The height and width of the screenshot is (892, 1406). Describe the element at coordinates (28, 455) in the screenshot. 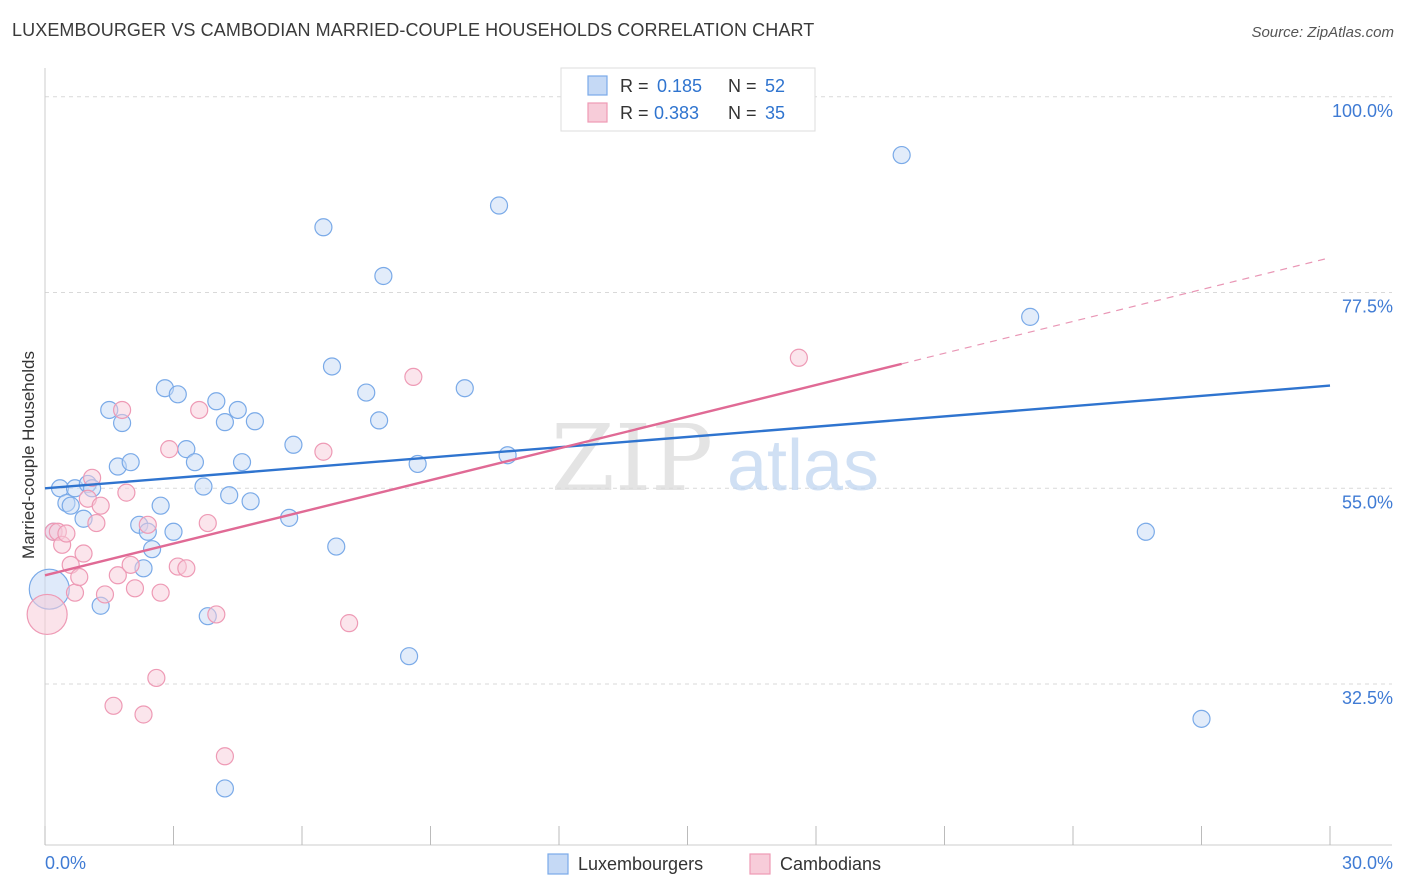

I see `y-axis-label: Married-couple Households` at that location.